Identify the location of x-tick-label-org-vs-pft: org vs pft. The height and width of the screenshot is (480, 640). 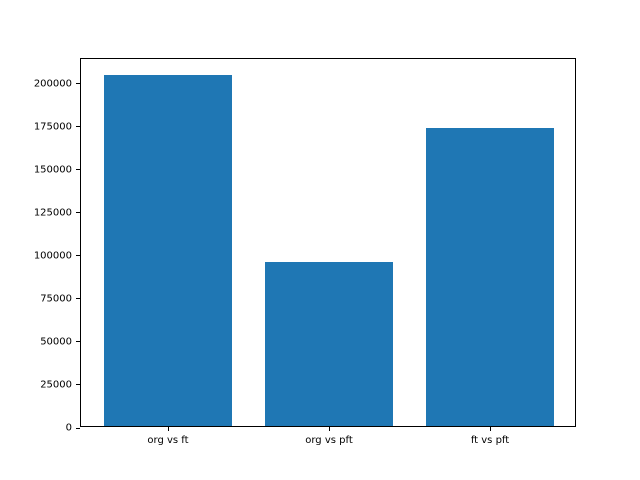
(329, 440).